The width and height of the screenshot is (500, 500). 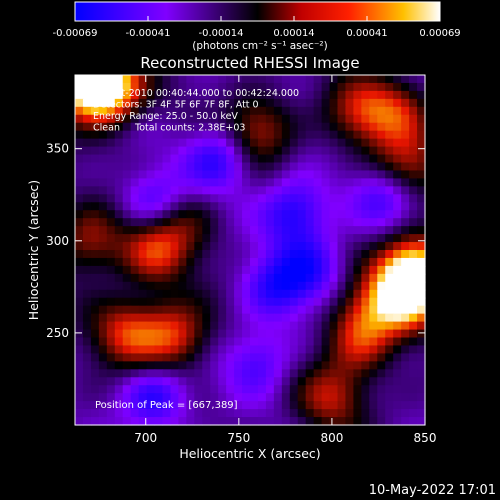 I want to click on y-tick-label: 300, so click(x=57, y=241).